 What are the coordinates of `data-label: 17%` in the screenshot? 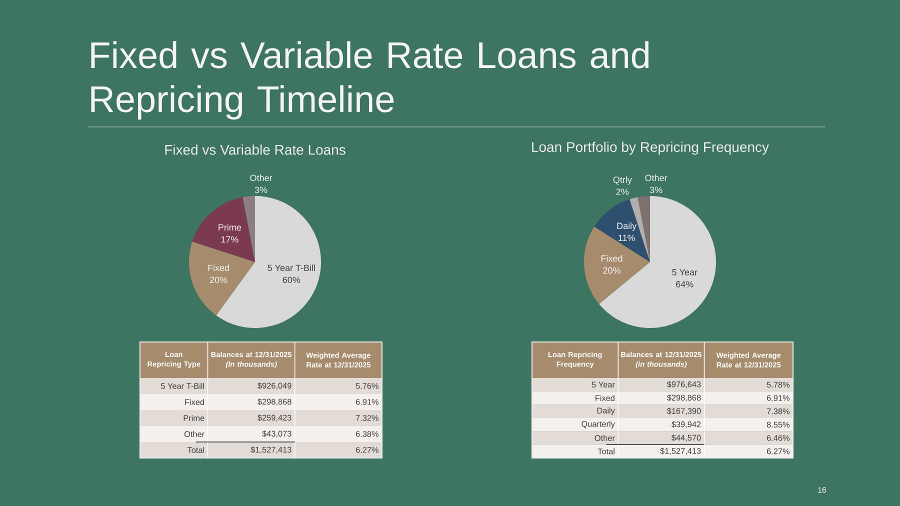 It's located at (229, 239).